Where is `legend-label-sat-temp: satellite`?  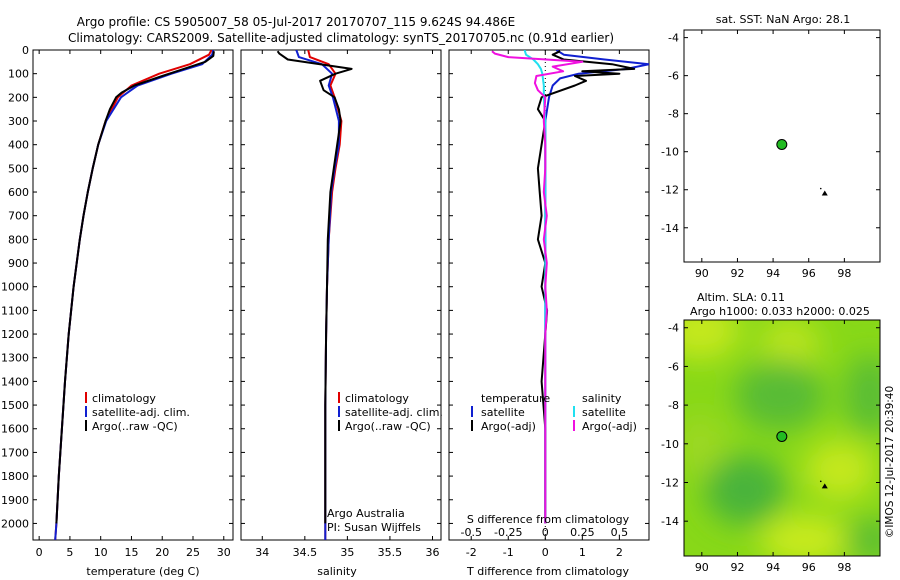 legend-label-sat-temp: satellite is located at coordinates (503, 412).